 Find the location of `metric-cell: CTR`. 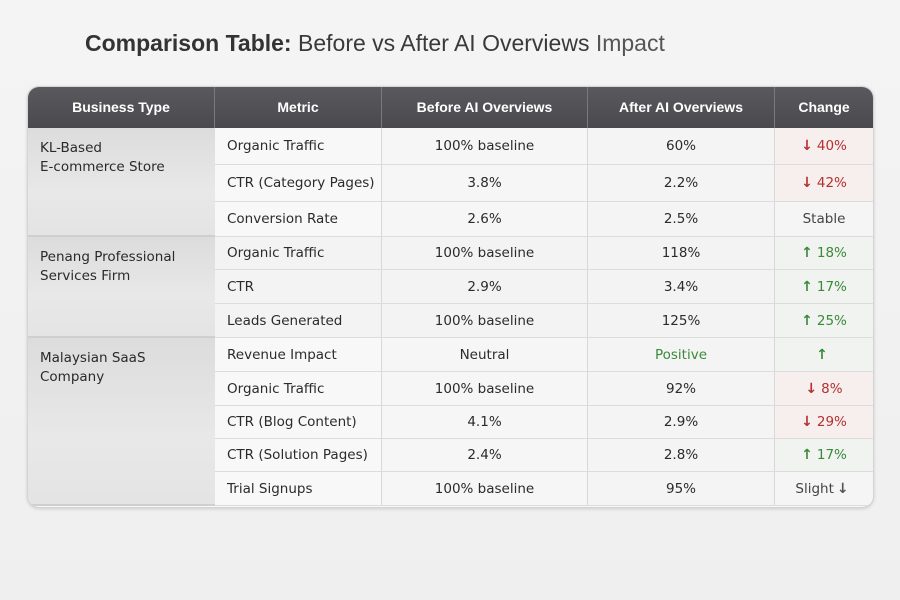

metric-cell: CTR is located at coordinates (298, 286).